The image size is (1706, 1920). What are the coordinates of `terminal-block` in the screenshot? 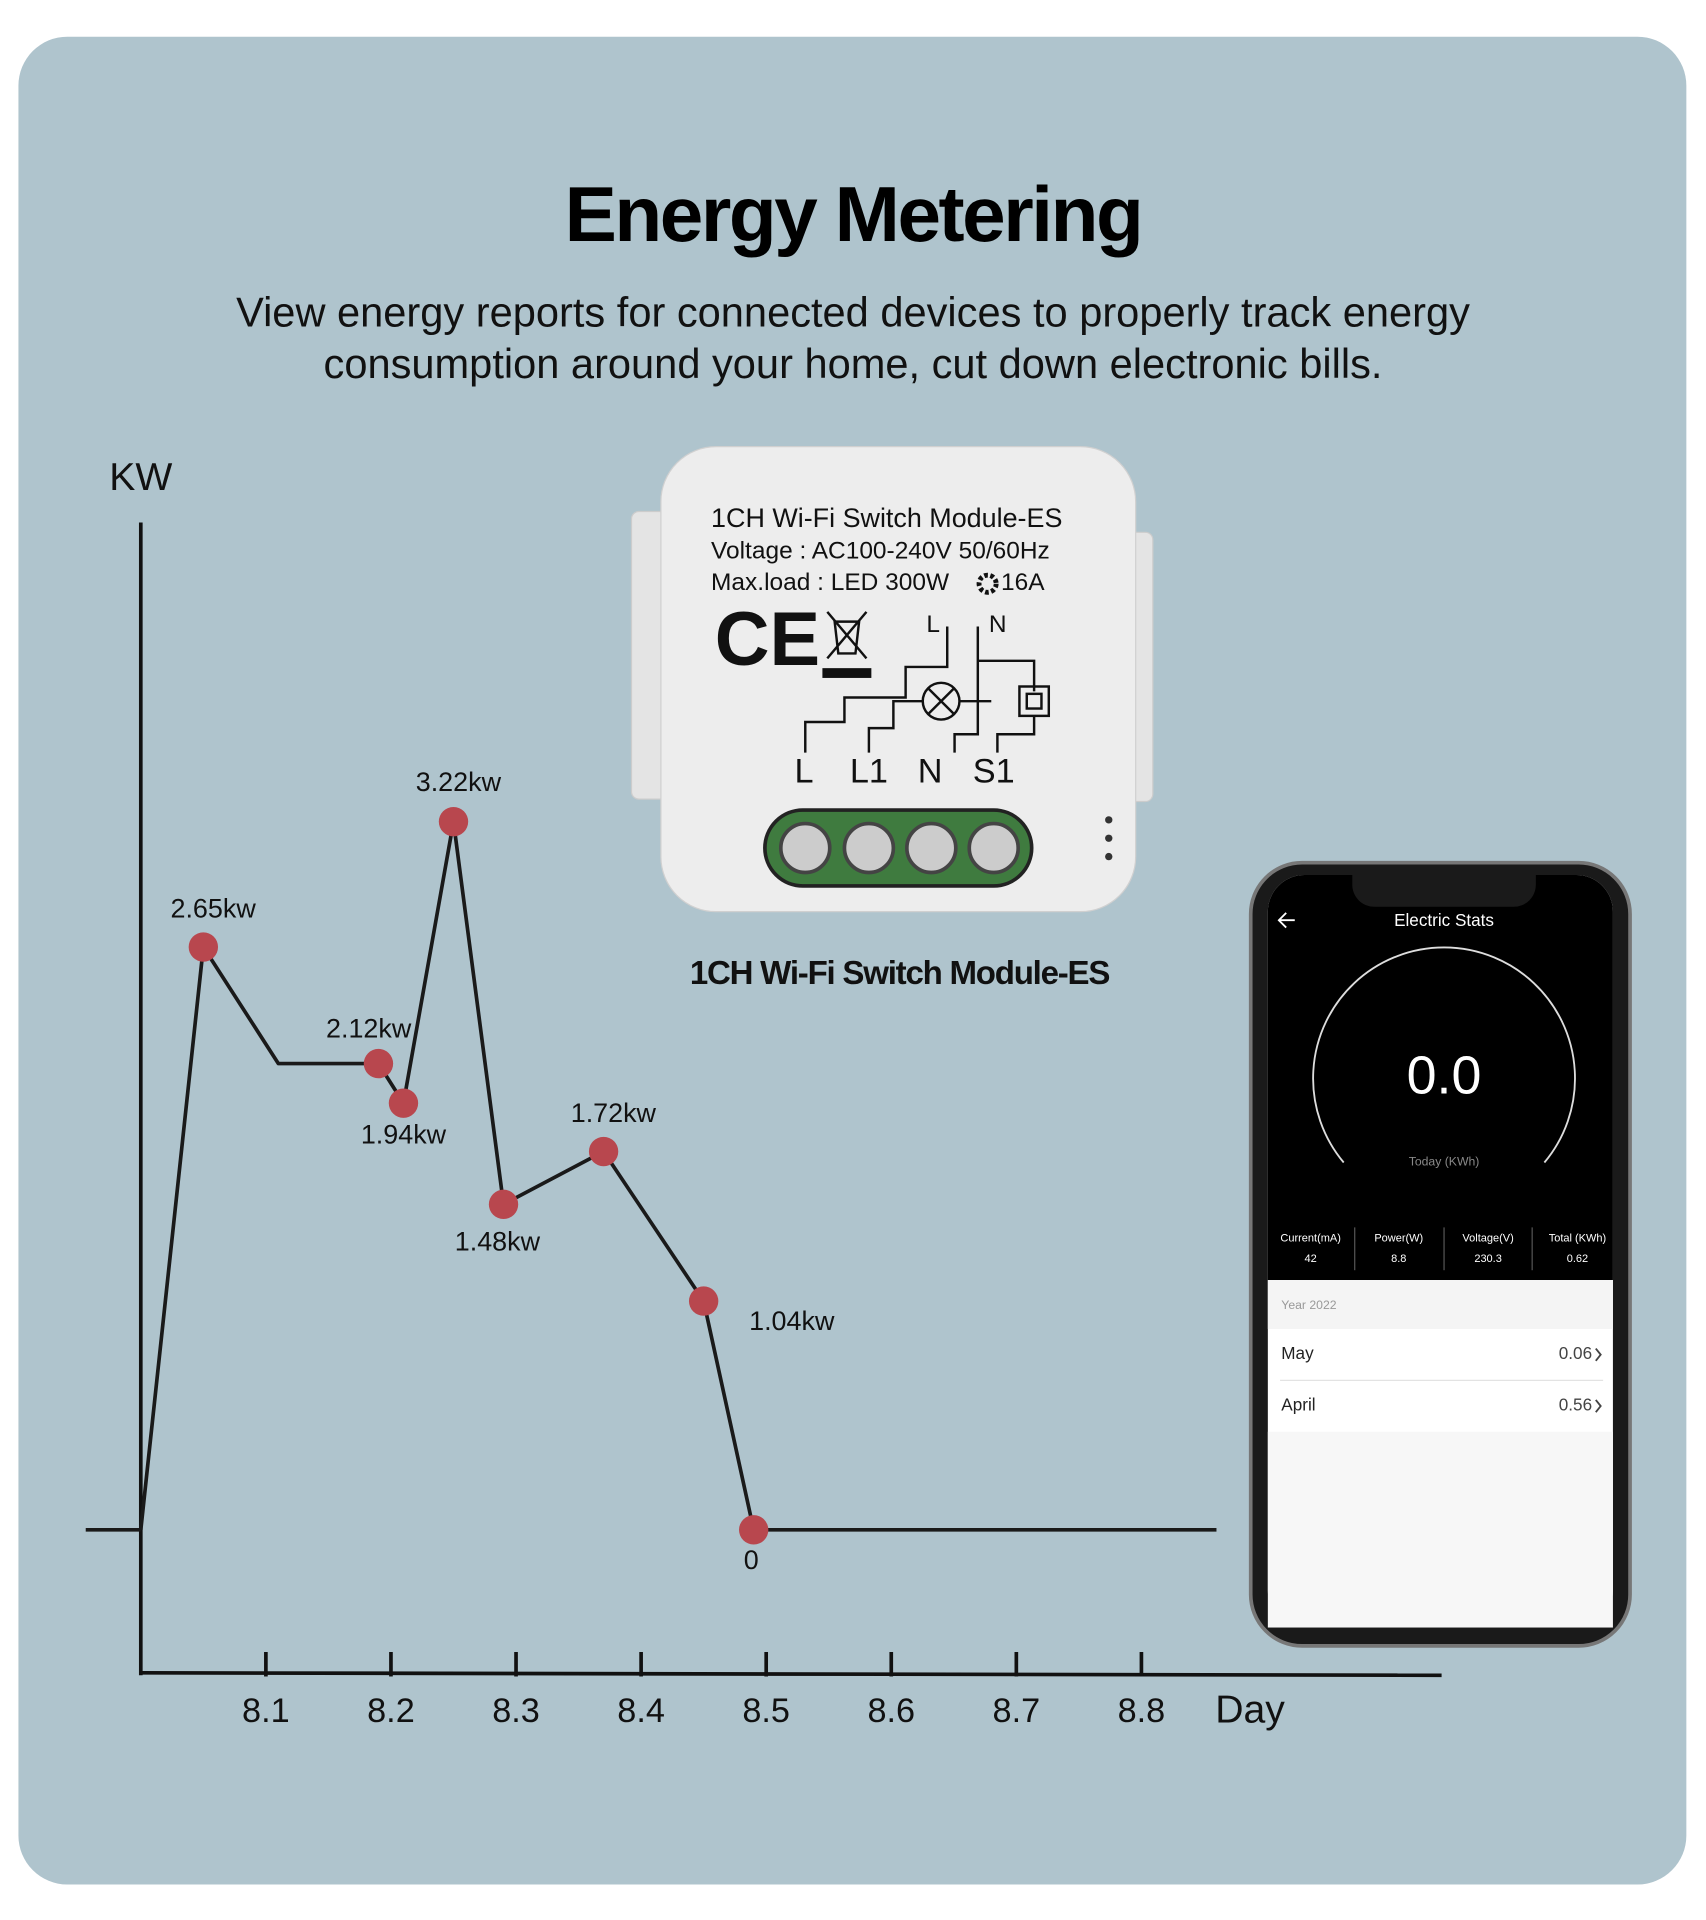 It's located at (898, 848).